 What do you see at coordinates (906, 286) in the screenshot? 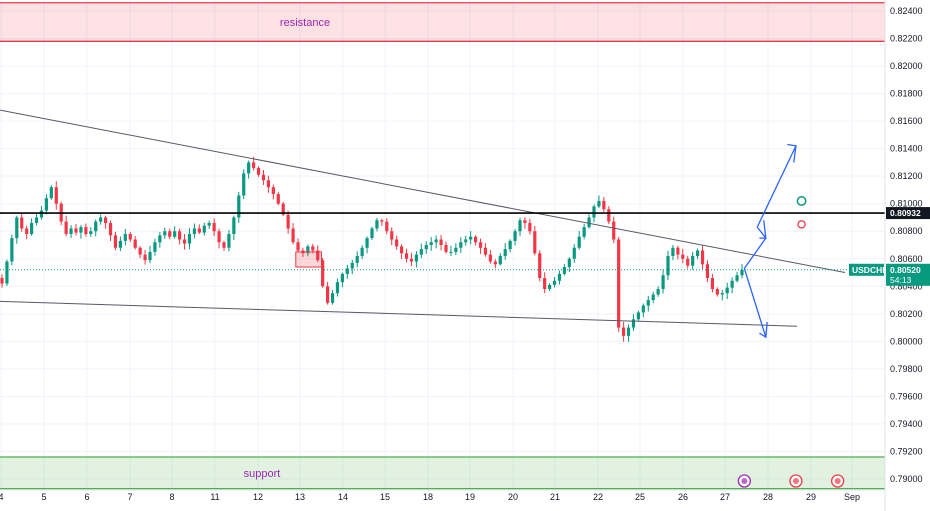
I see `y-tick-label: 0.80400` at bounding box center [906, 286].